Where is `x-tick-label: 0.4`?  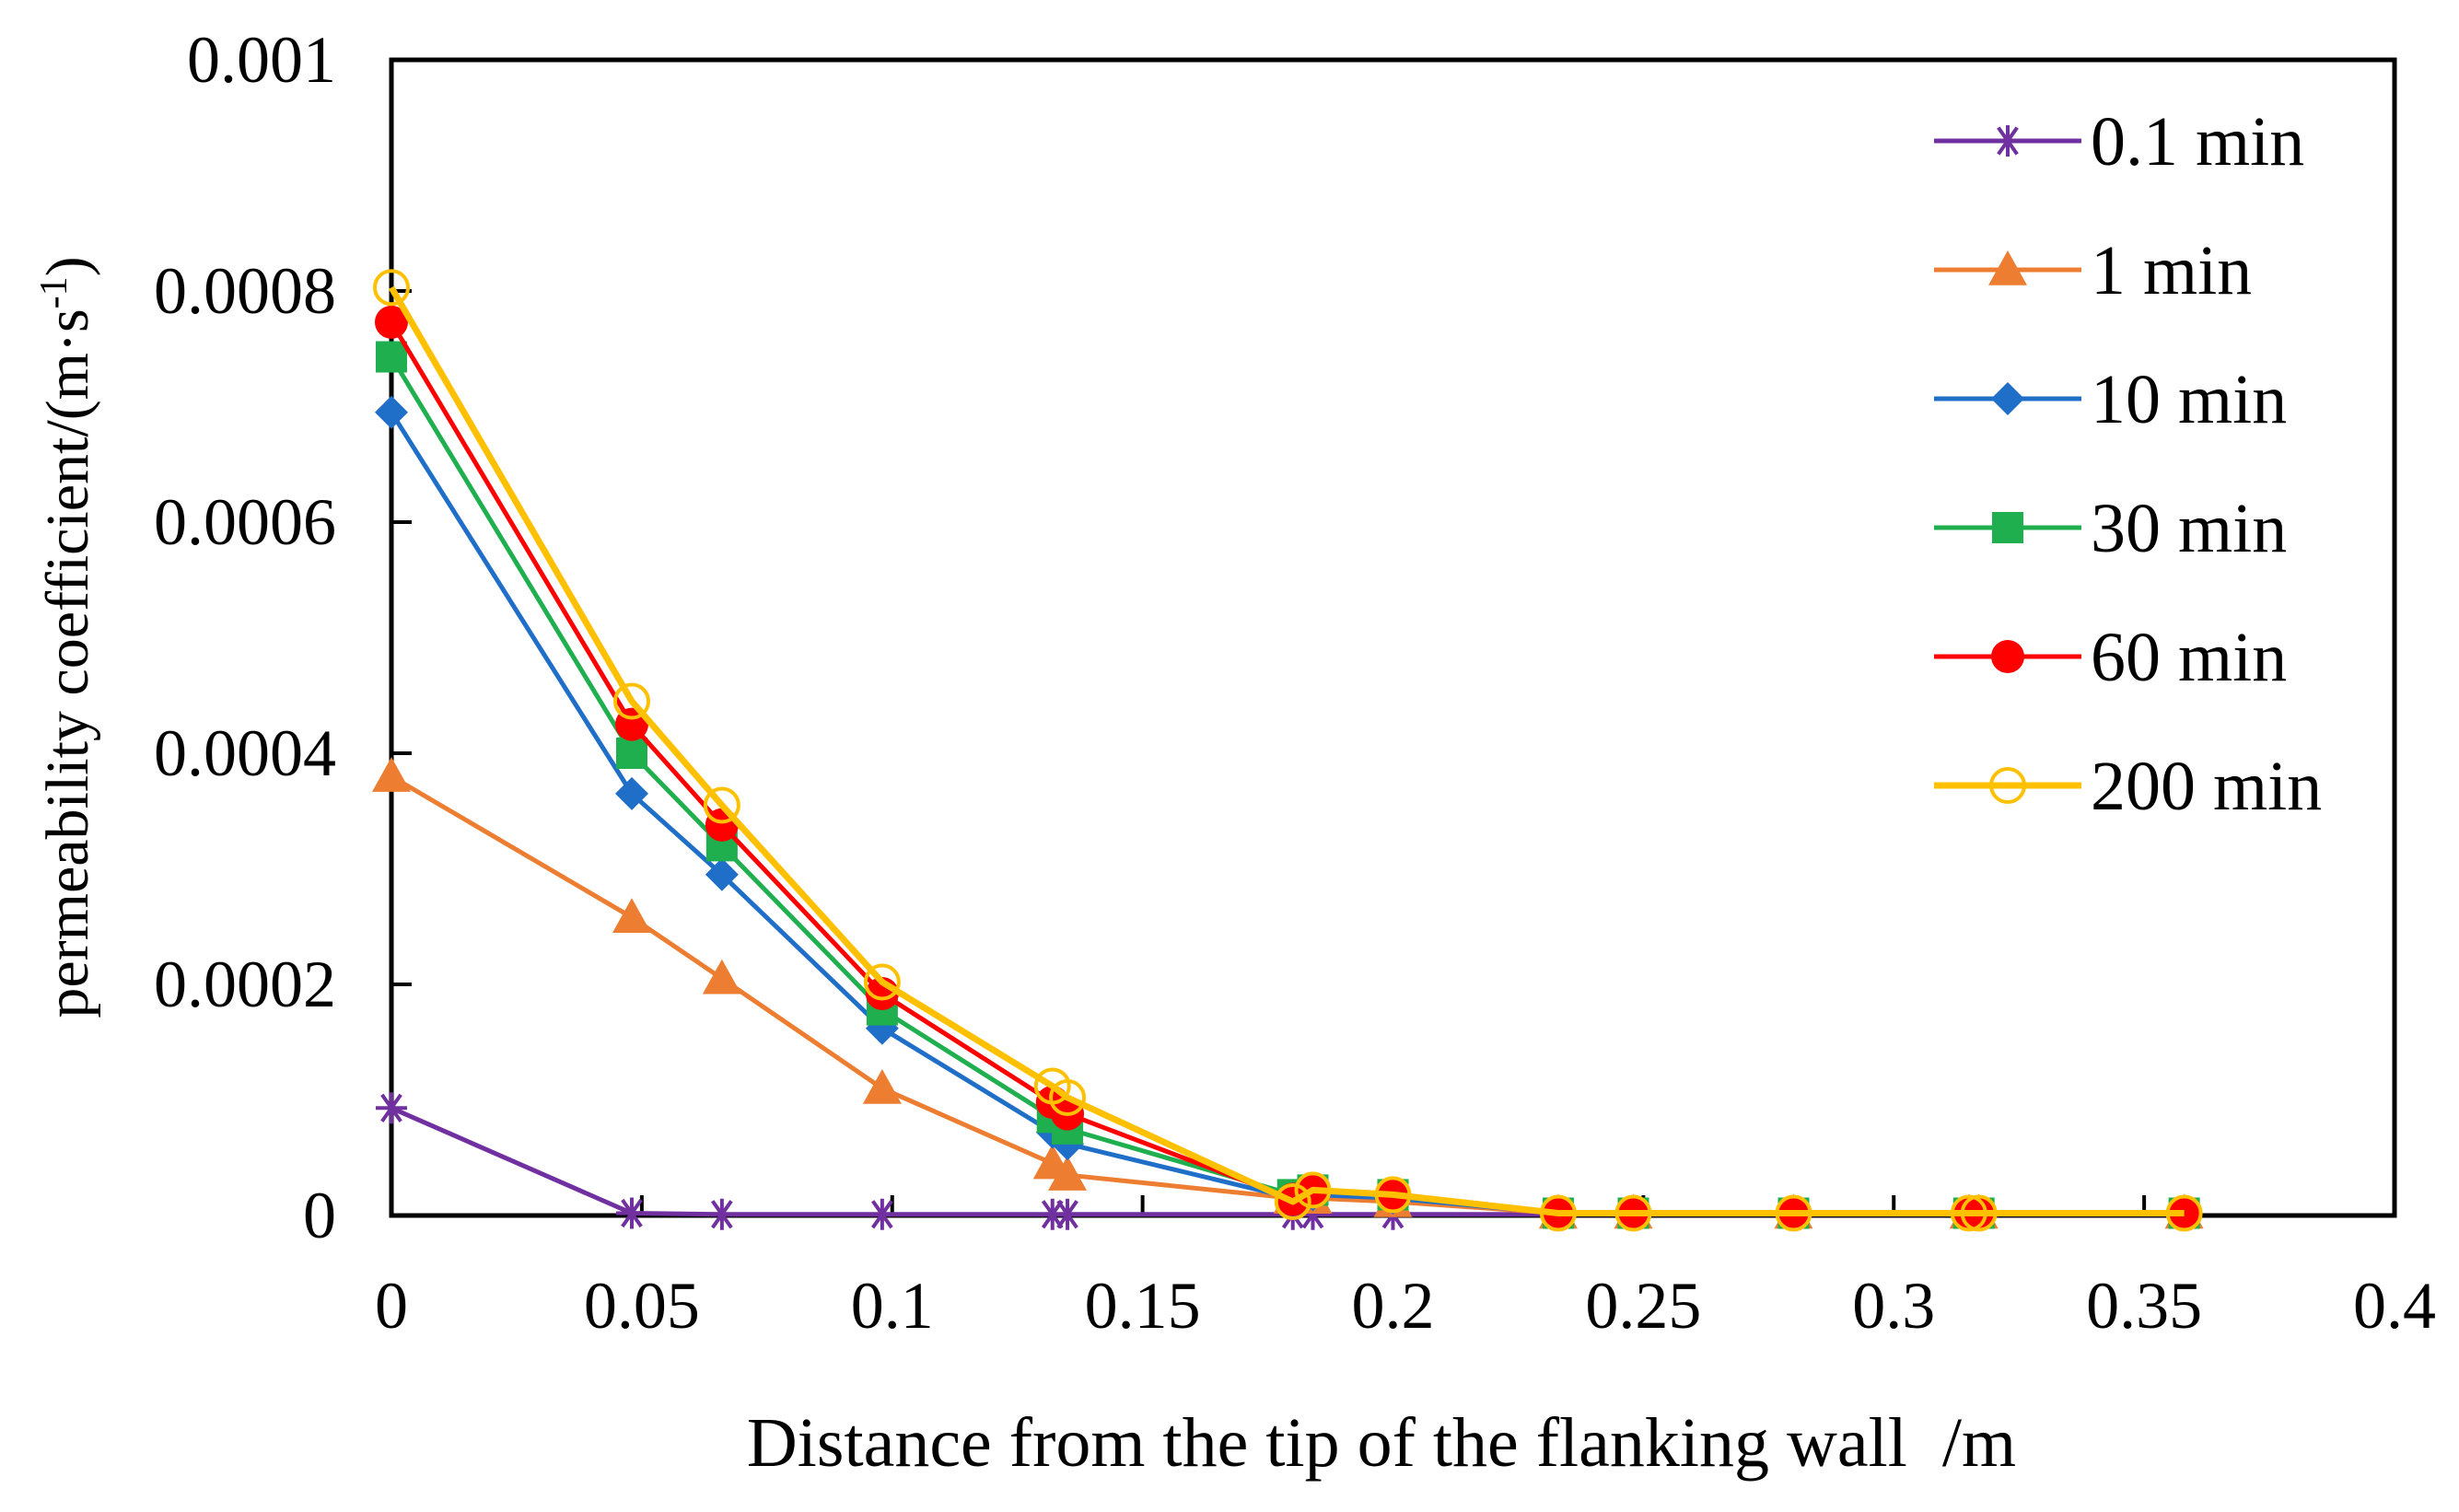 x-tick-label: 0.4 is located at coordinates (2394, 1306).